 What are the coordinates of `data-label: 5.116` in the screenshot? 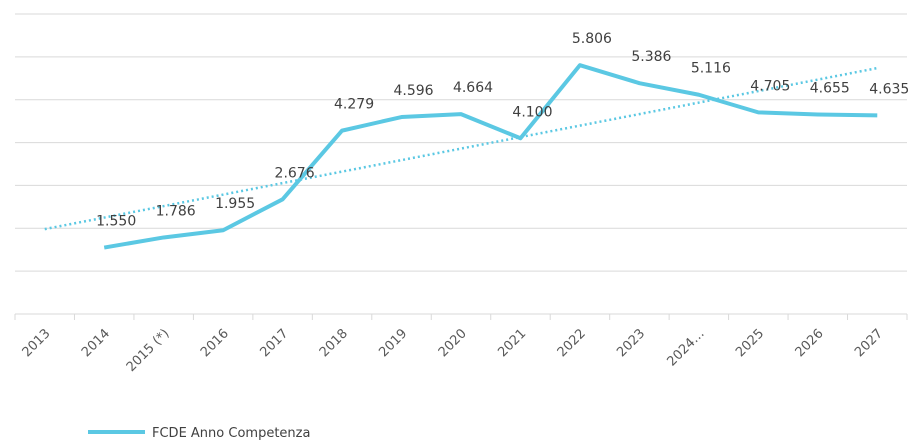 It's located at (711, 69).